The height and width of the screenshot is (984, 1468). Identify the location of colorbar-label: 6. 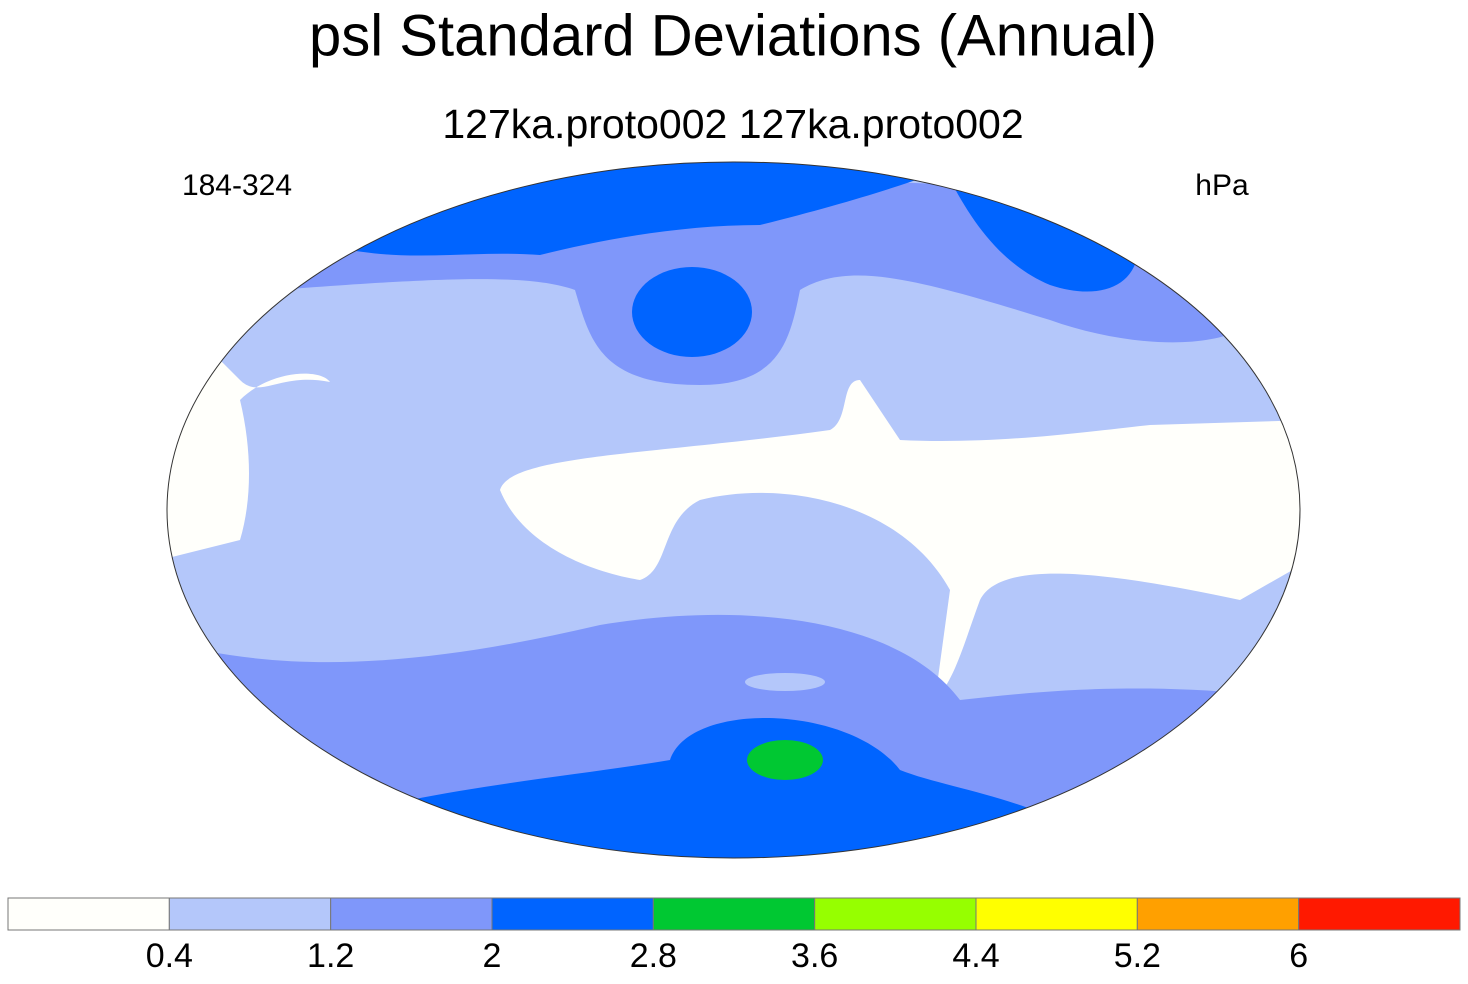
(1298, 956).